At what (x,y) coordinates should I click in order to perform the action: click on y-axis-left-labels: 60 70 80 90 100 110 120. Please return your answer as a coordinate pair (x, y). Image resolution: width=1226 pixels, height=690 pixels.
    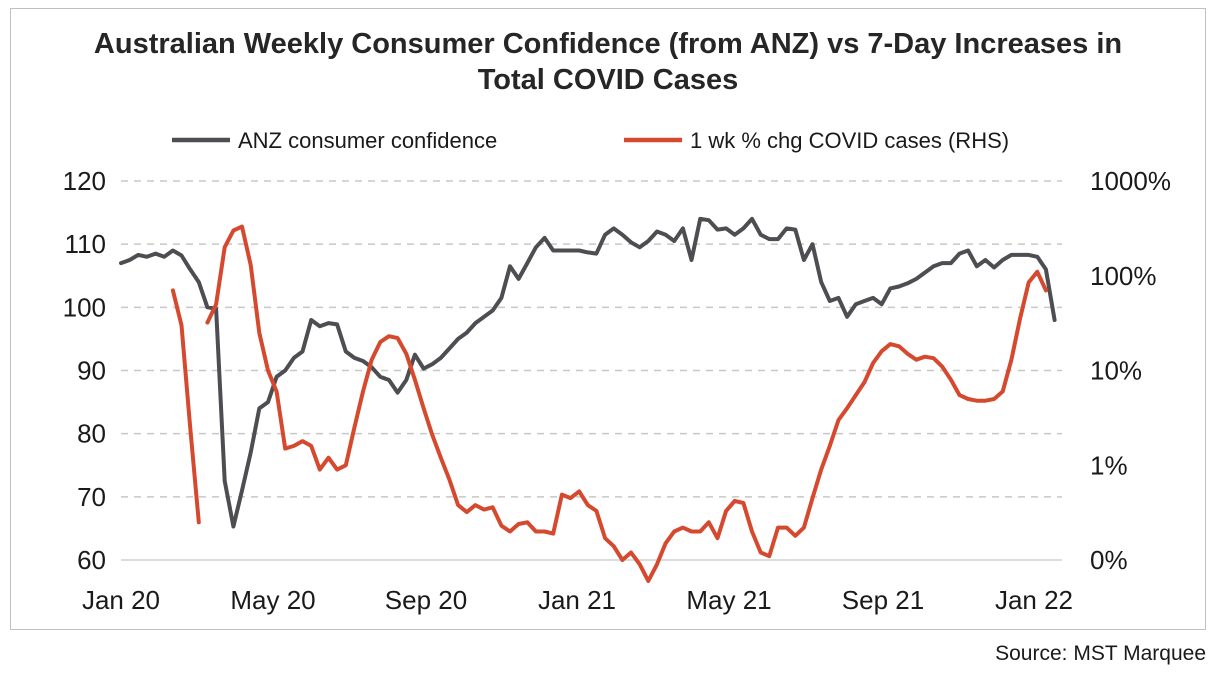
    Looking at the image, I should click on (84, 370).